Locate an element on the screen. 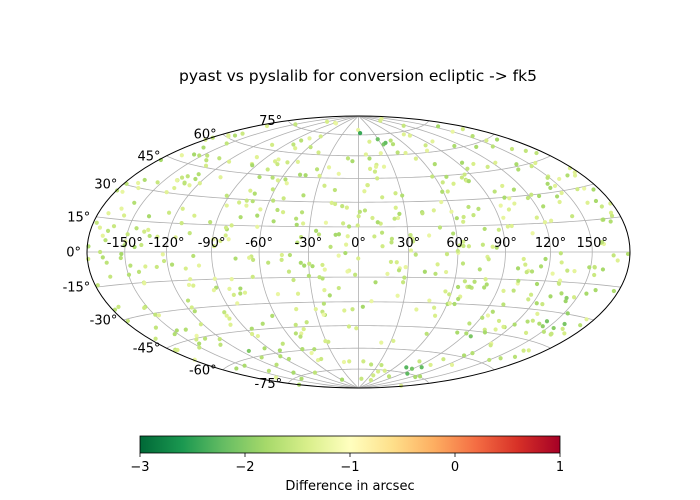  colorbar-tick-label: −2 is located at coordinates (244, 467).